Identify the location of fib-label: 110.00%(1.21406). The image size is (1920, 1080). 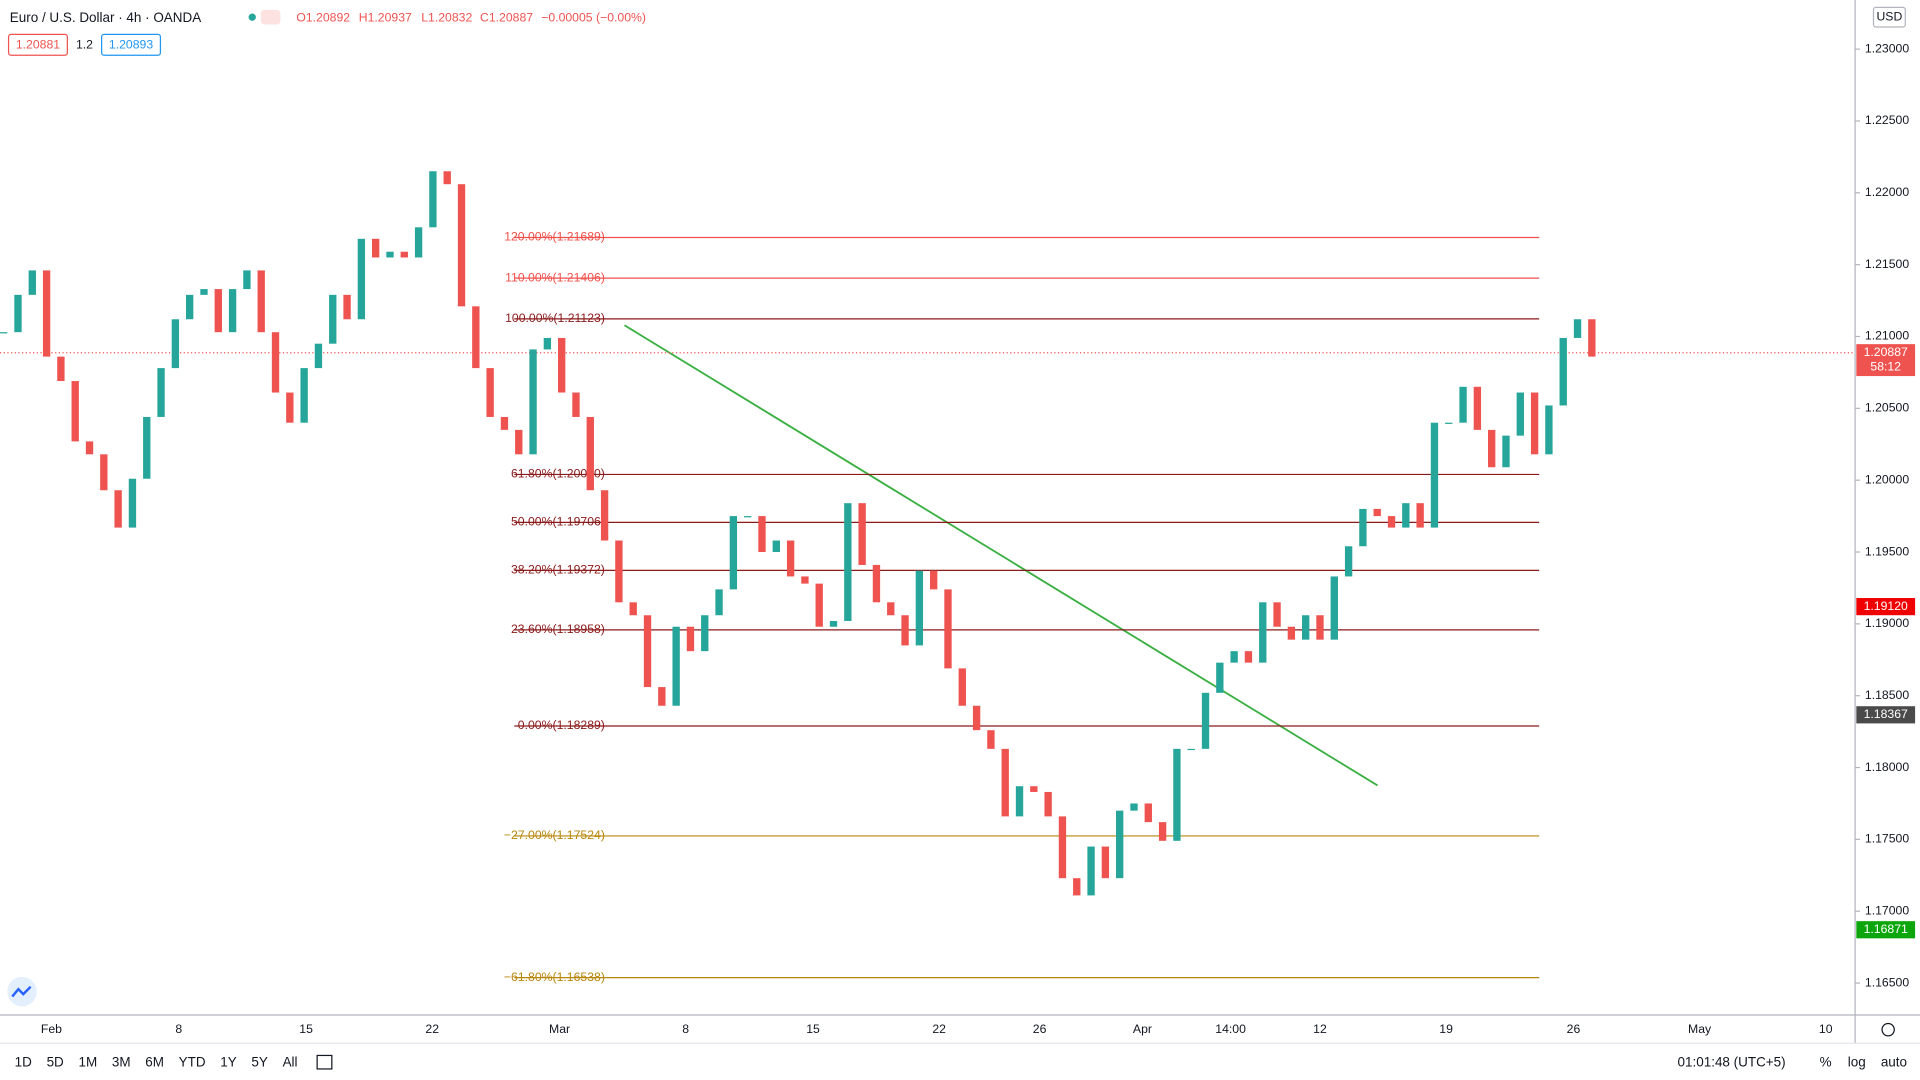
(555, 277).